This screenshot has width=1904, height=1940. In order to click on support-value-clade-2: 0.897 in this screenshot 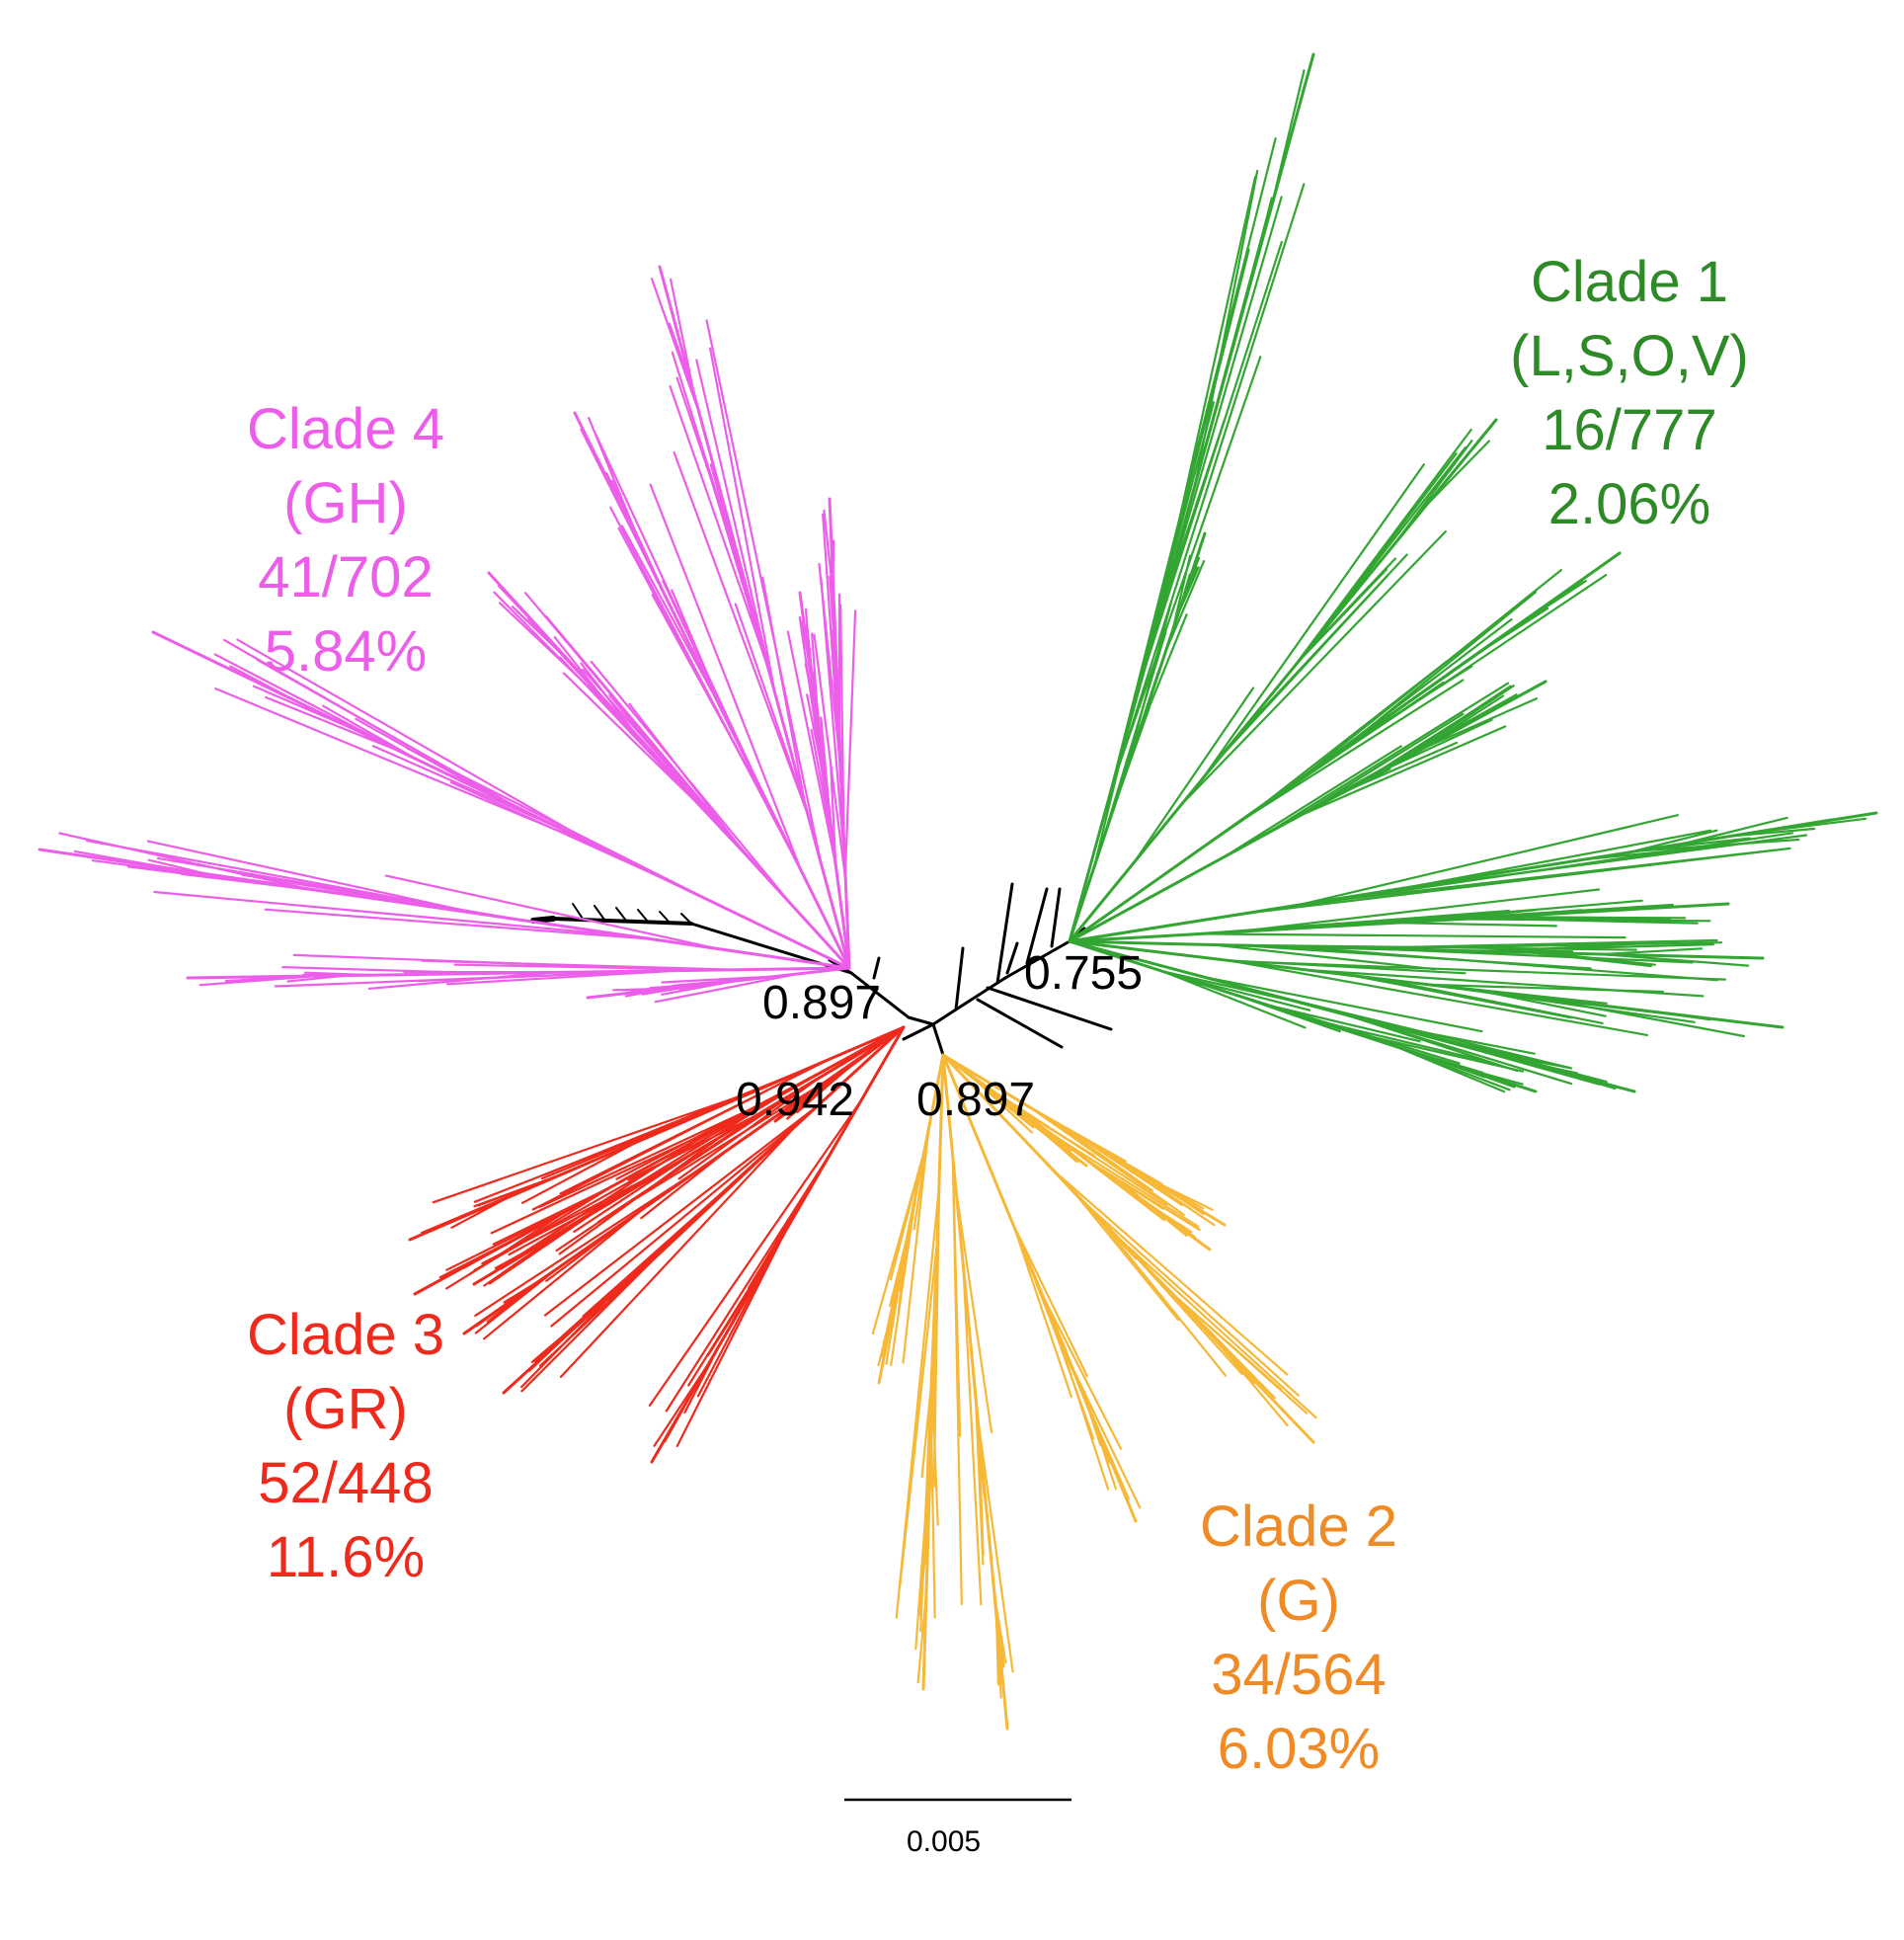, I will do `click(976, 1100)`.